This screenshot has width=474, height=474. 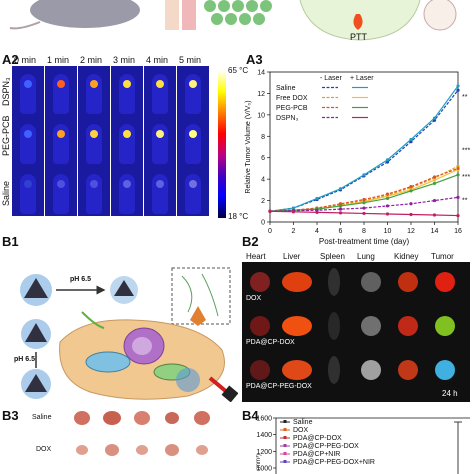 I want to click on a2-row-label: DSPN₃, so click(x=6, y=91).